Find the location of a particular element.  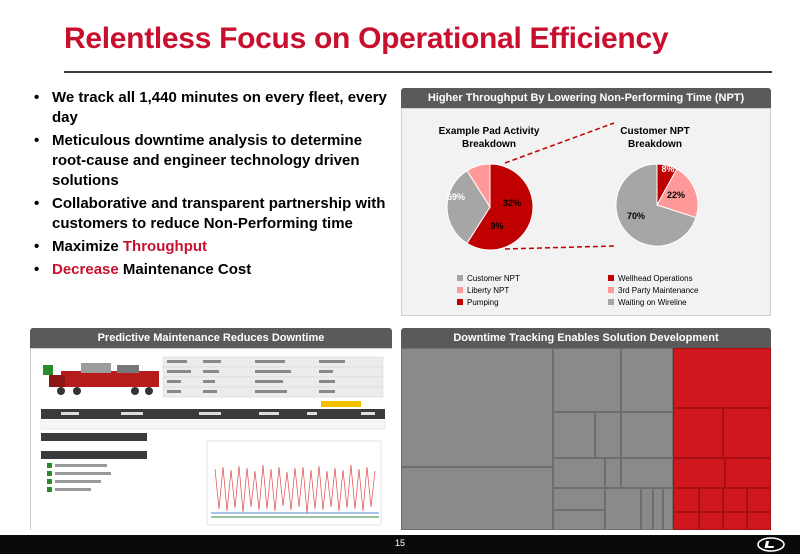

legend-entry: Liberty NPT is located at coordinates (488, 290).